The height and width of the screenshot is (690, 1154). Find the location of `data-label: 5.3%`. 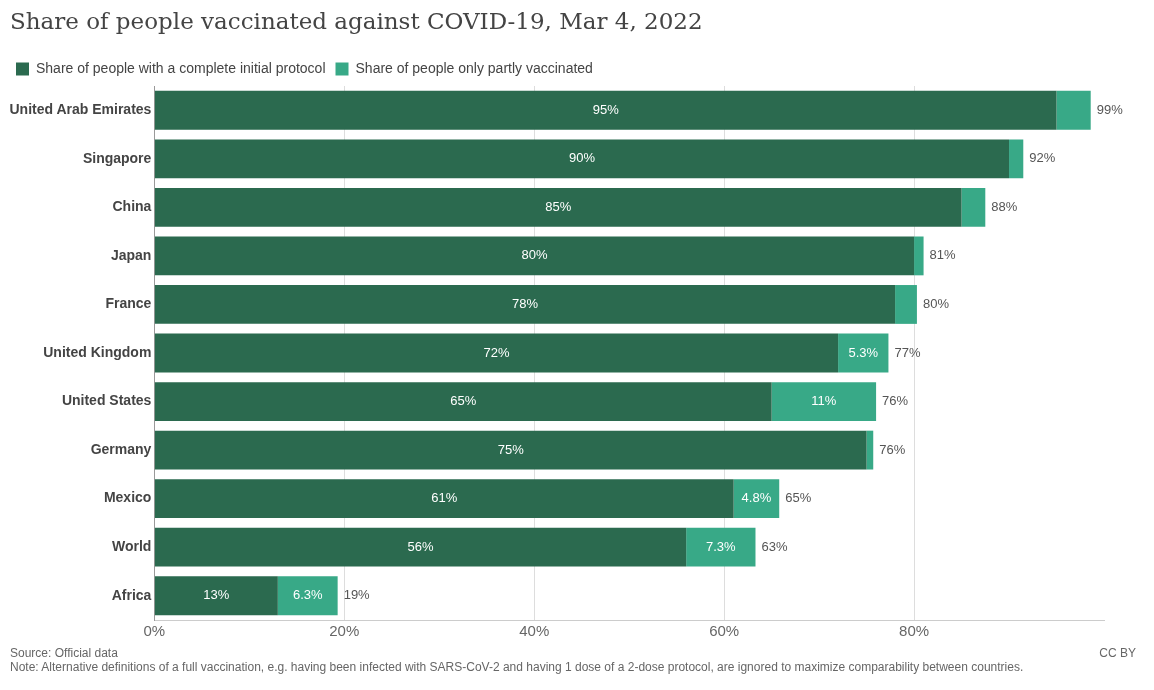

data-label: 5.3% is located at coordinates (863, 352).